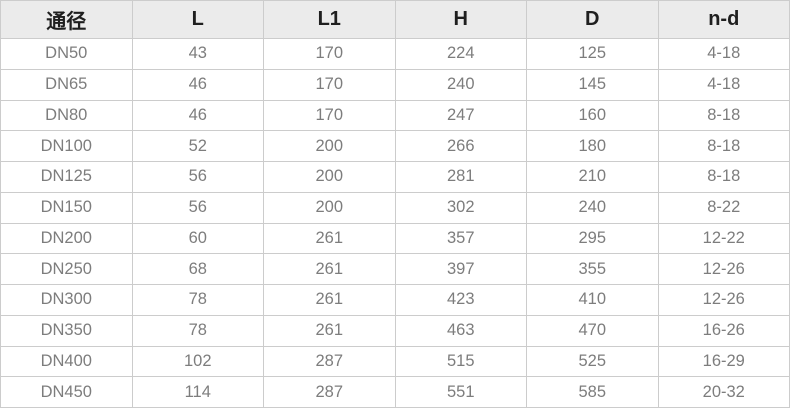  Describe the element at coordinates (592, 84) in the screenshot. I see `table-cell: 145` at that location.